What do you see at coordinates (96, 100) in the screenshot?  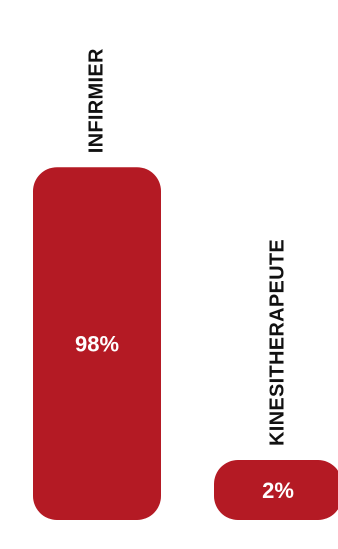 I see `category-label-infirmier: INFIRMIER` at bounding box center [96, 100].